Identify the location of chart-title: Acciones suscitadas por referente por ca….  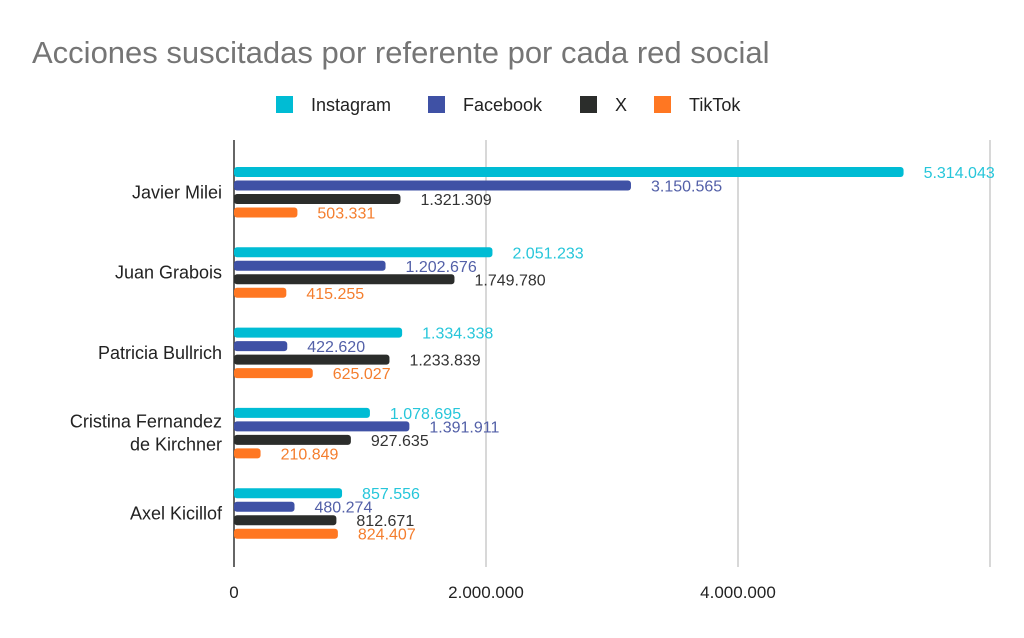
(401, 52).